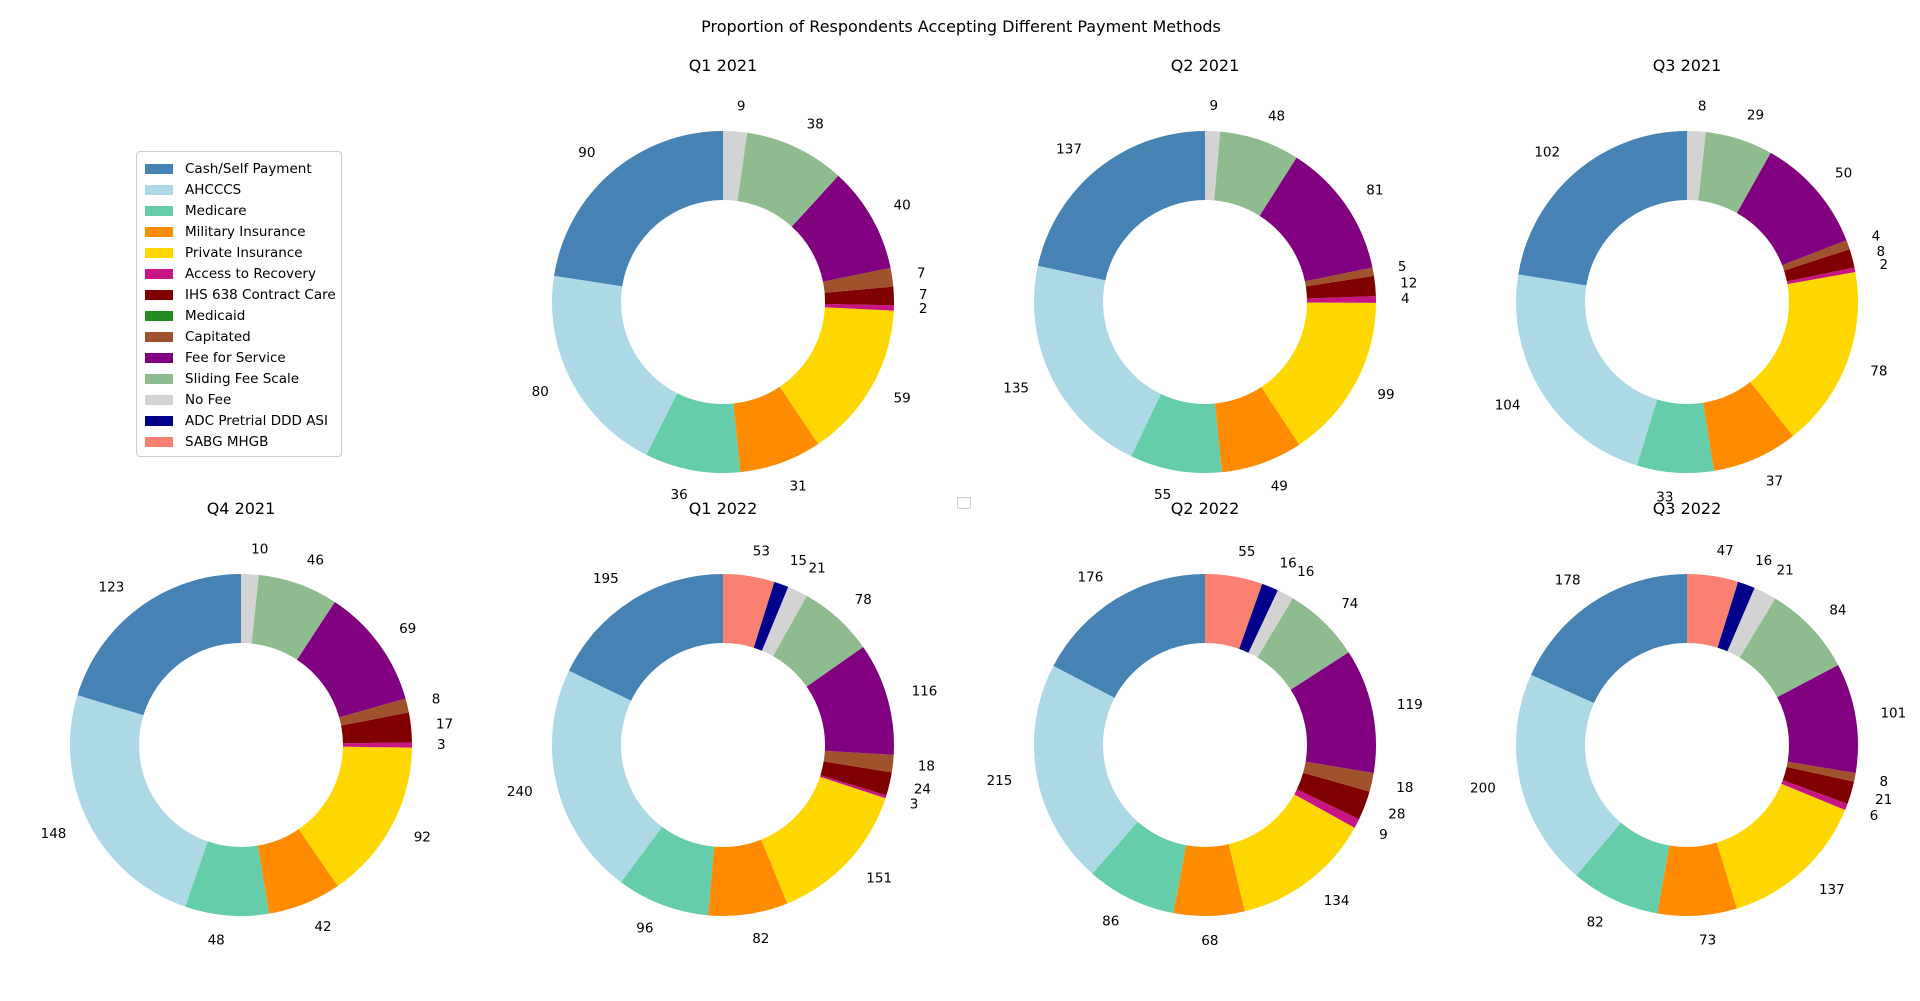  What do you see at coordinates (921, 274) in the screenshot?
I see `slice-value-label: 7` at bounding box center [921, 274].